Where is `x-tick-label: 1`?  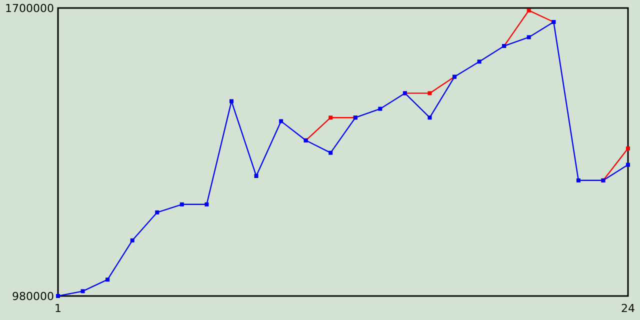 x-tick-label: 1 is located at coordinates (58, 308).